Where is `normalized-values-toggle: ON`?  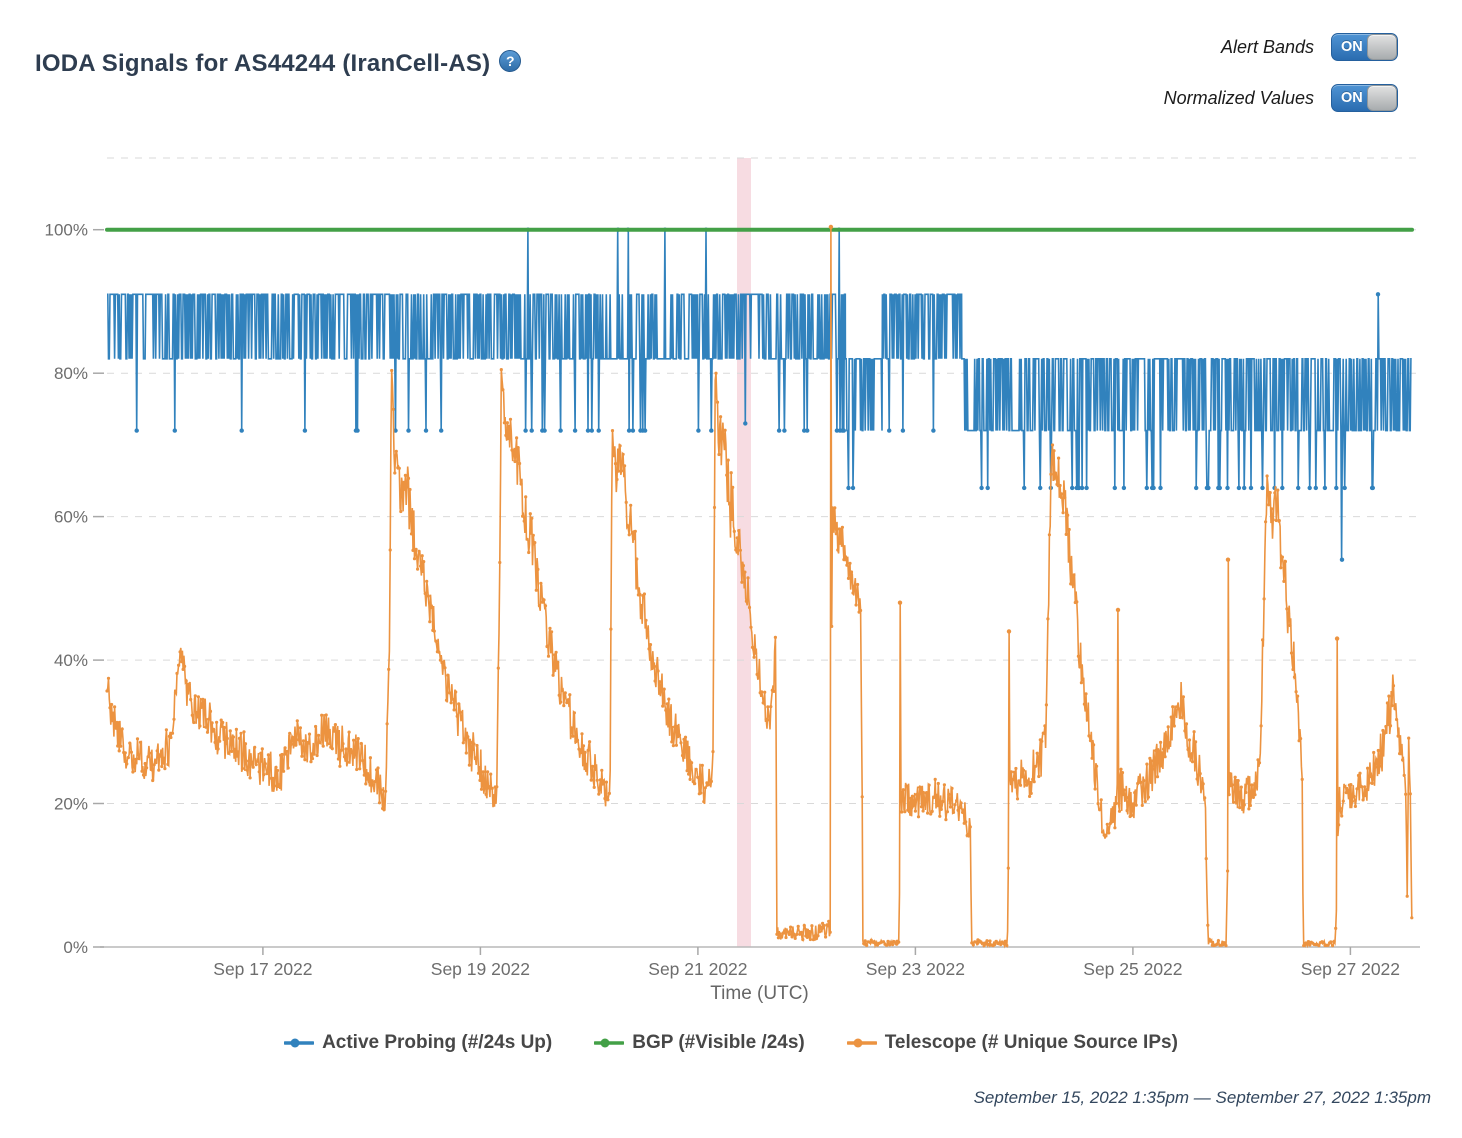
normalized-values-toggle: ON is located at coordinates (1364, 98).